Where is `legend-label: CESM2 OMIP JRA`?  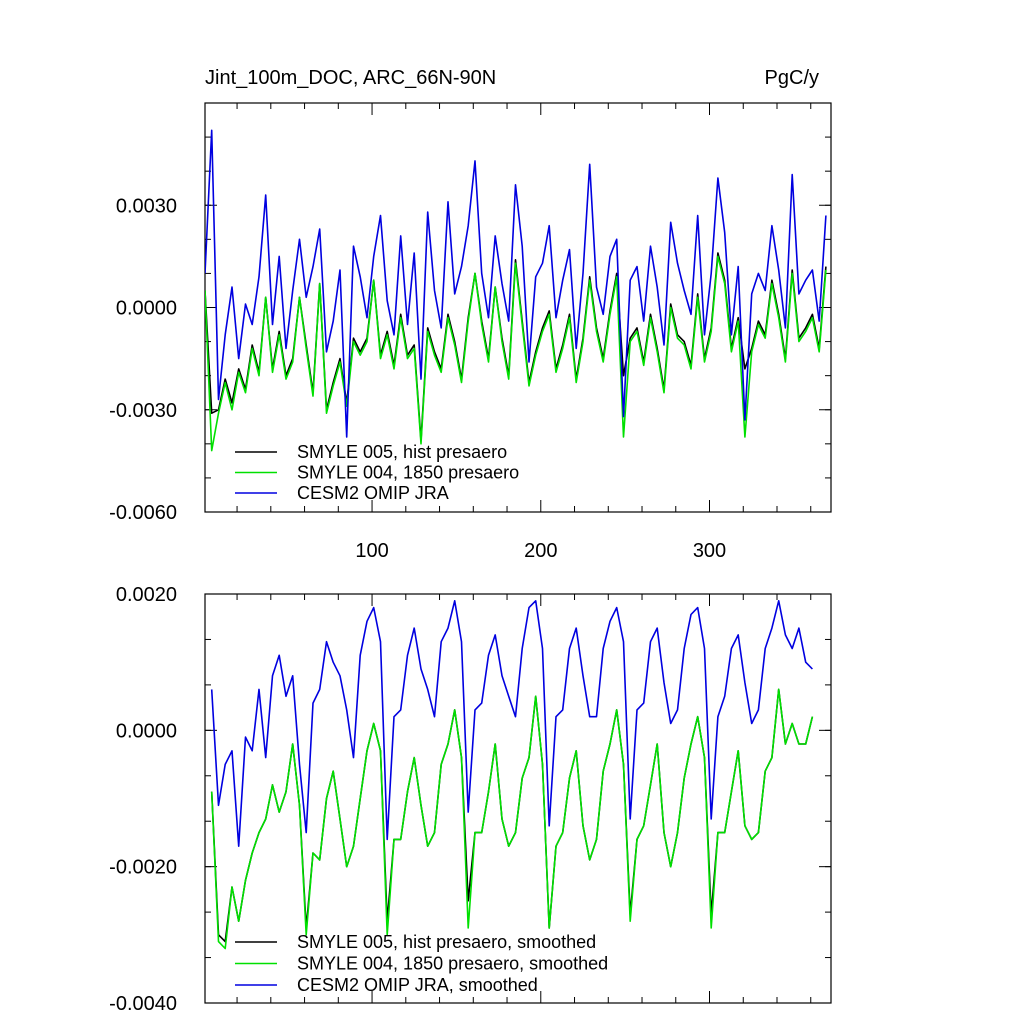
legend-label: CESM2 OMIP JRA is located at coordinates (373, 493).